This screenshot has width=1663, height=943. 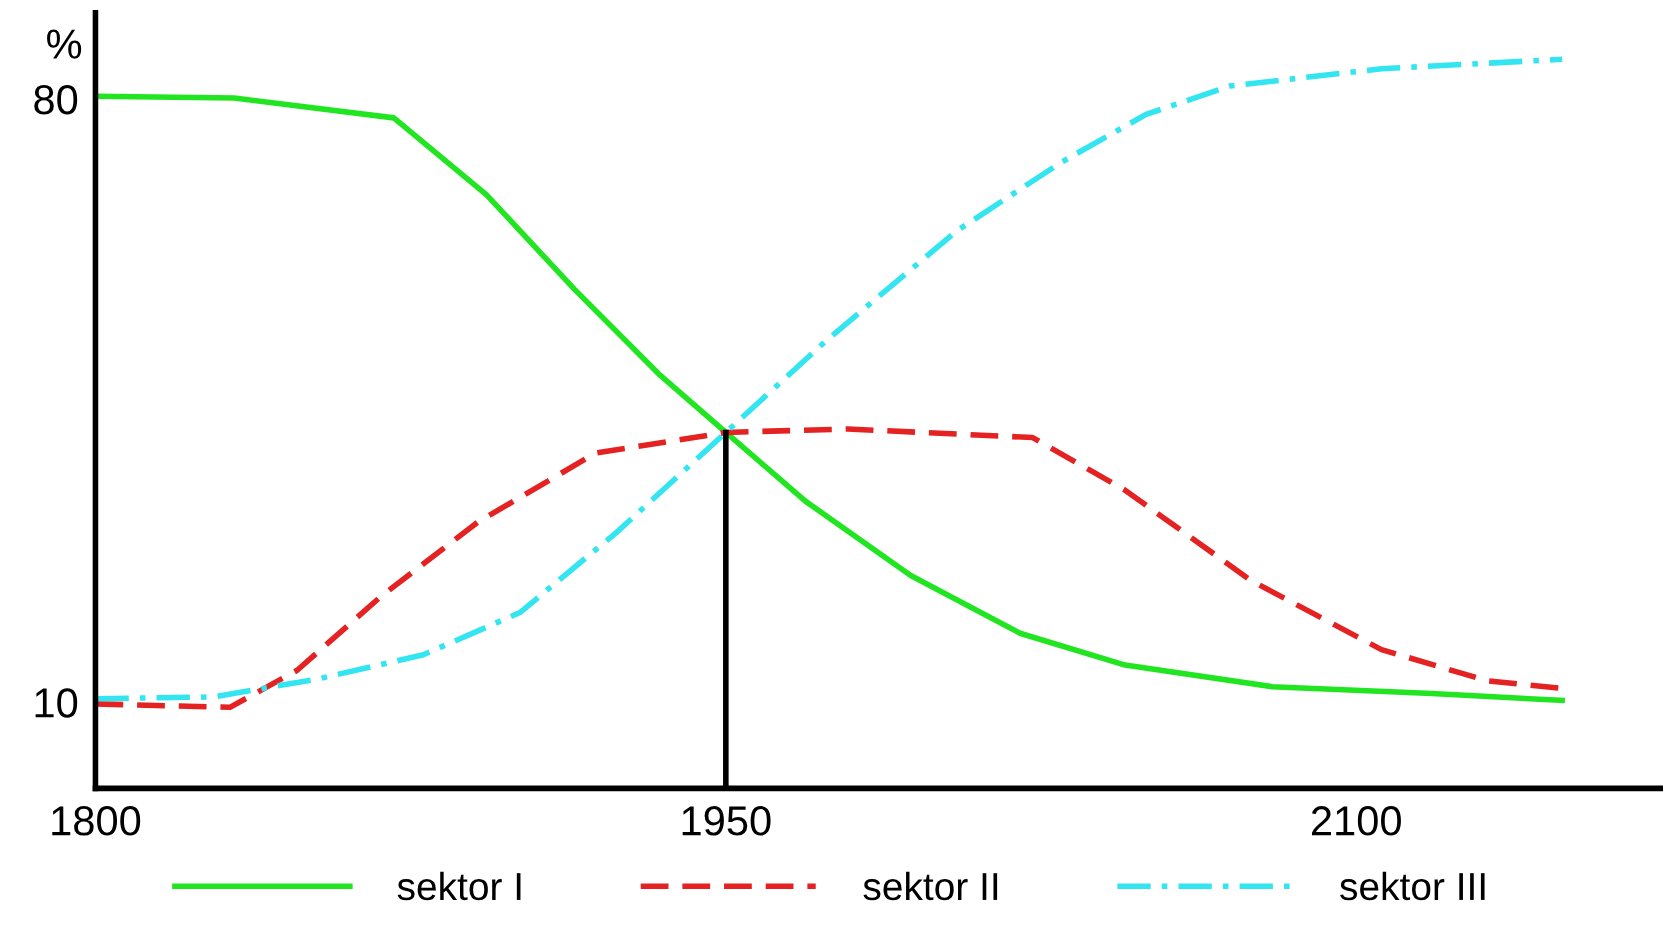 What do you see at coordinates (56, 99) in the screenshot?
I see `y-tick-label: 80` at bounding box center [56, 99].